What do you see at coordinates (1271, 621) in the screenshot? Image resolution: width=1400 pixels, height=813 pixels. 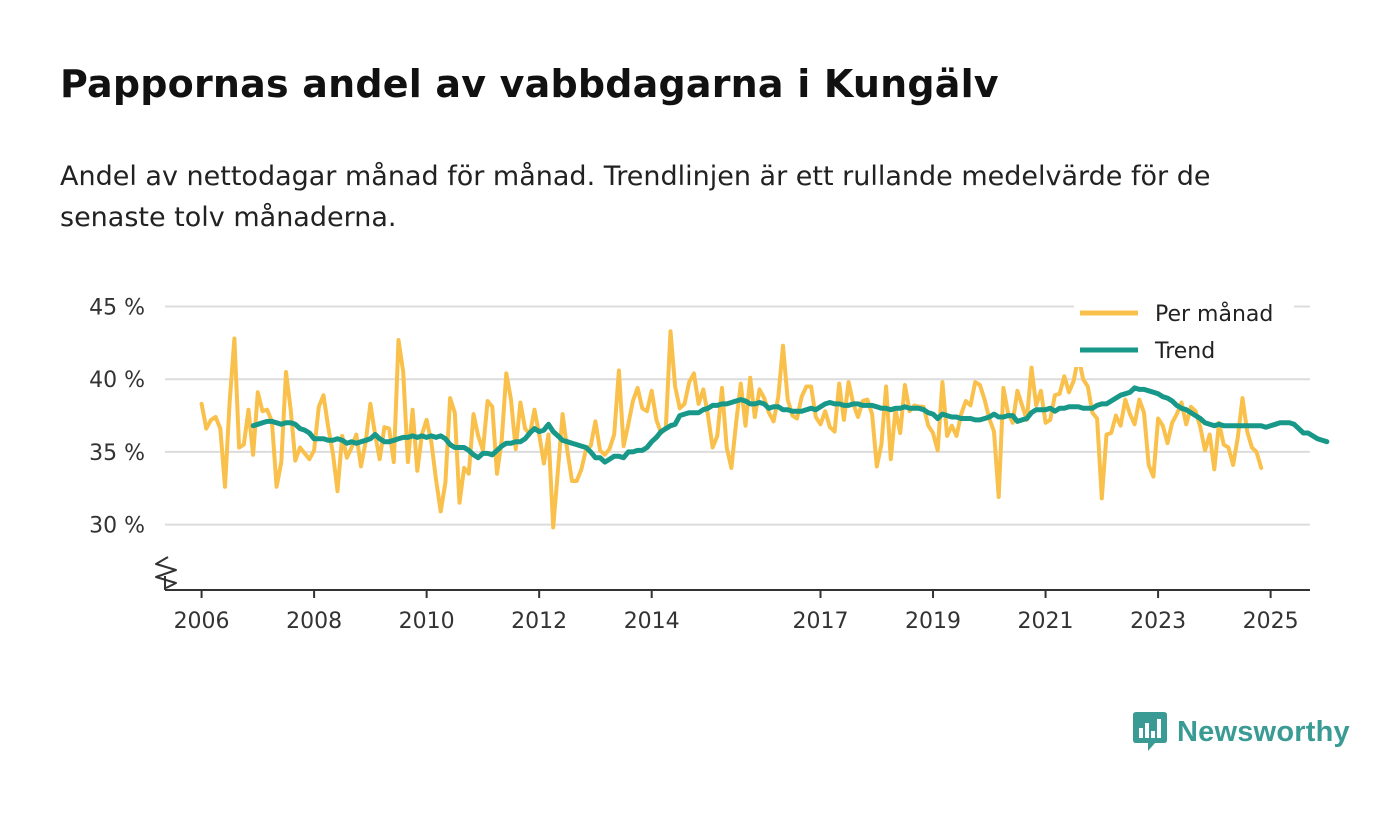 I see `x-tick-label: 2025` at bounding box center [1271, 621].